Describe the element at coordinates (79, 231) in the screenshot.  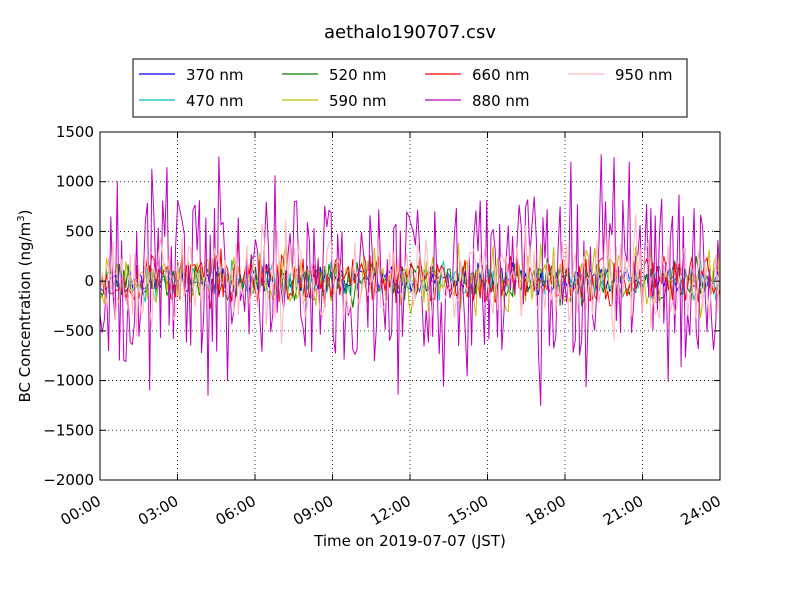
I see `y-tick-label: 500` at that location.